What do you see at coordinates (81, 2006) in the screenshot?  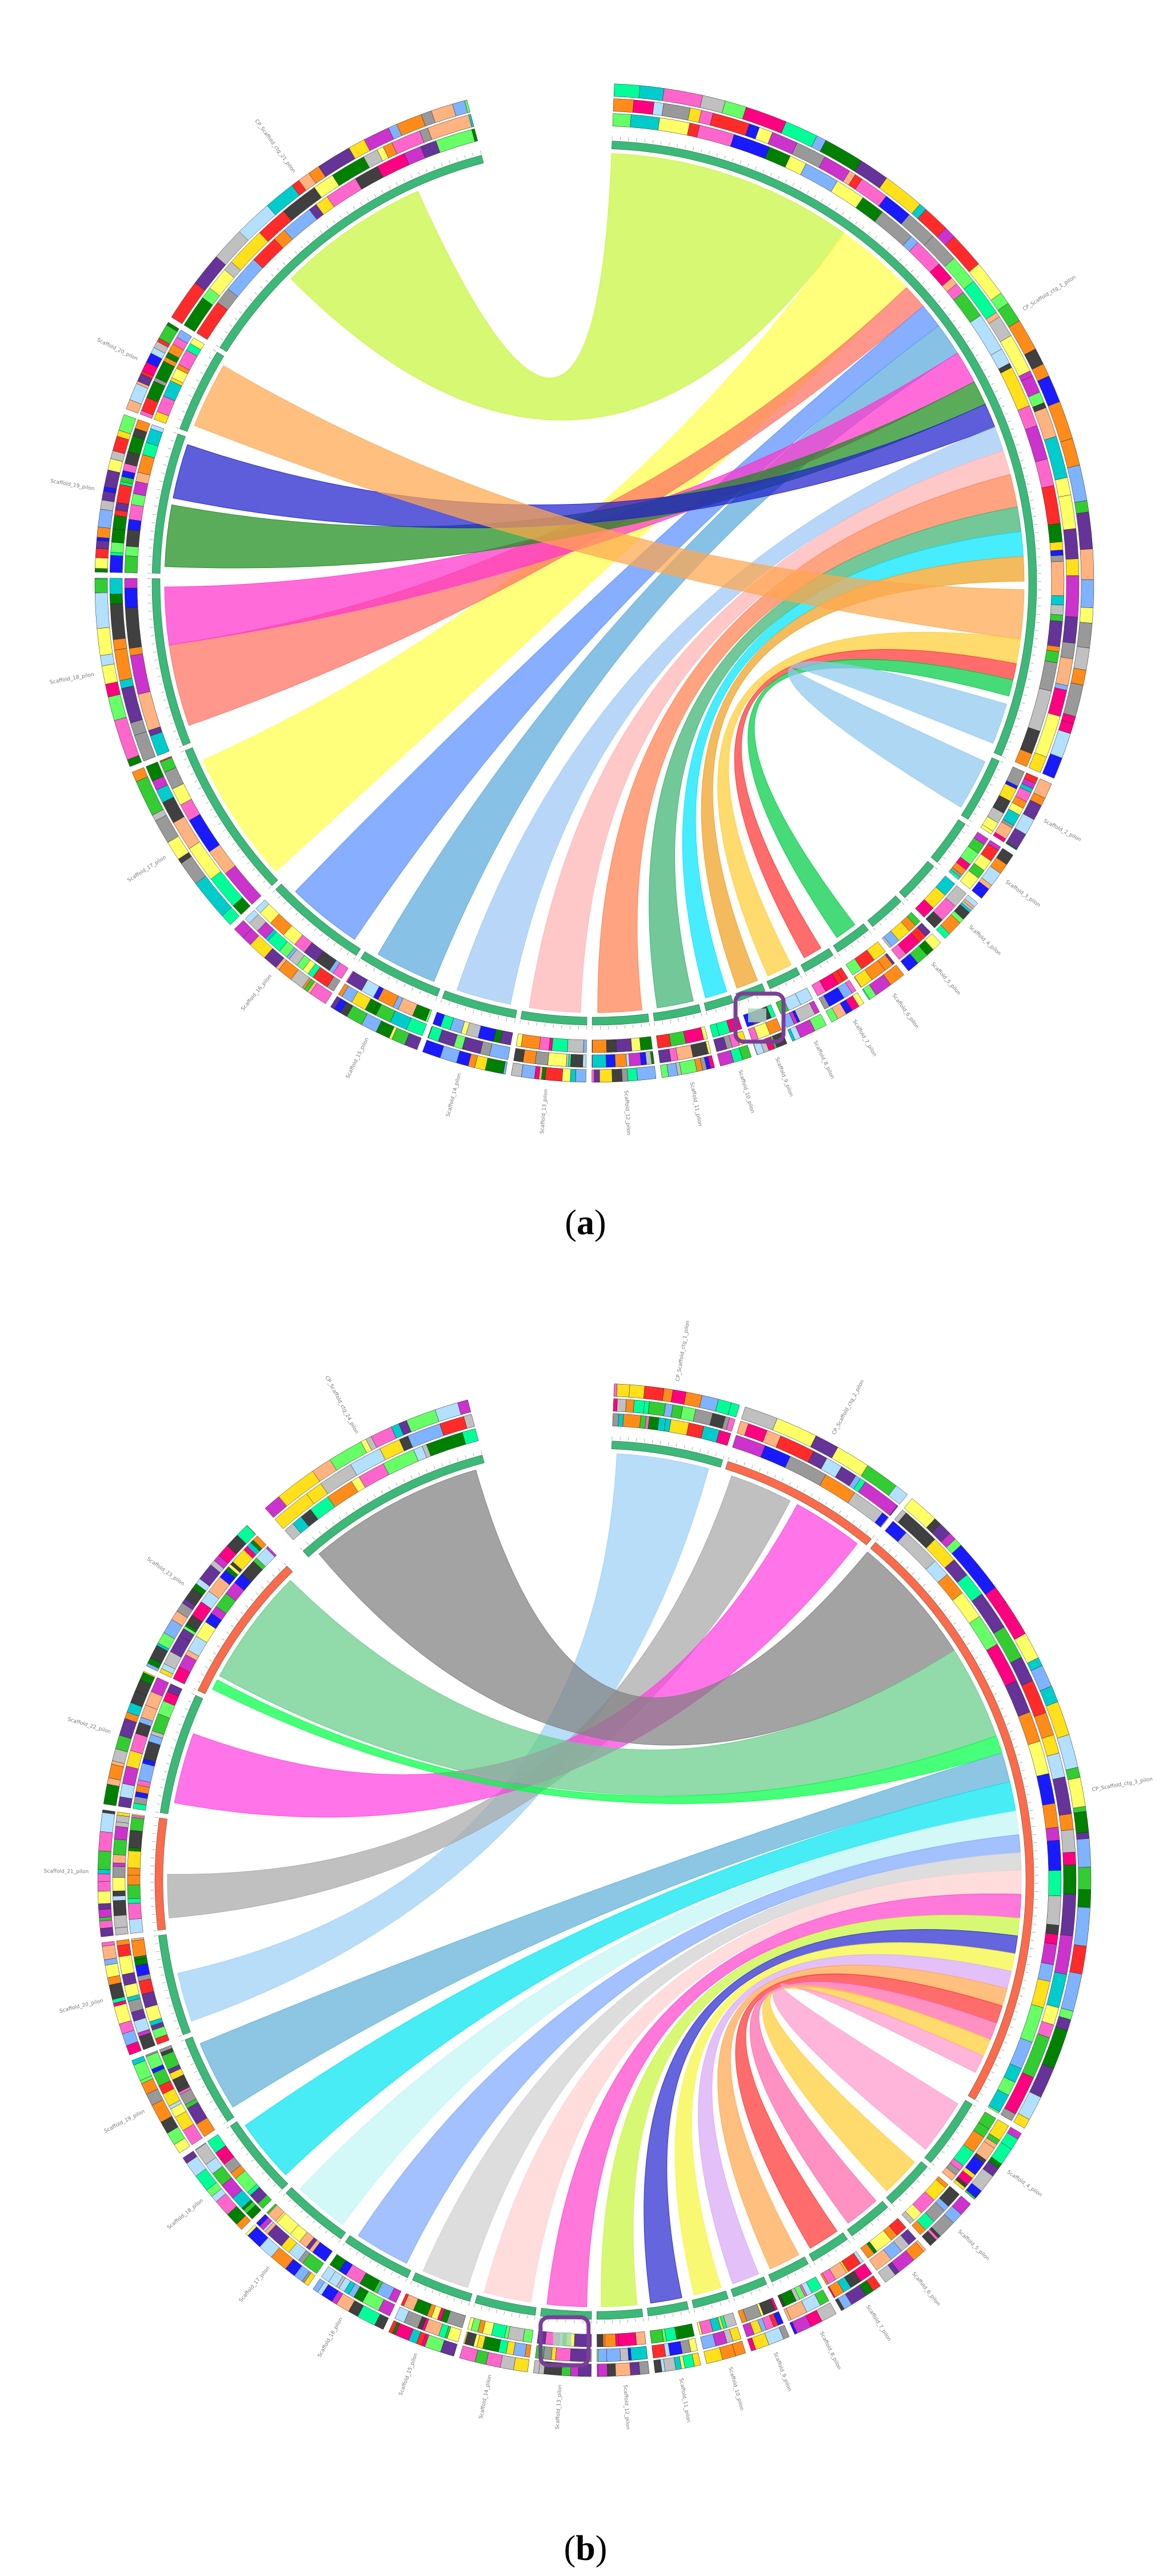 I see `segment-label: Scaffold_20_pilon` at bounding box center [81, 2006].